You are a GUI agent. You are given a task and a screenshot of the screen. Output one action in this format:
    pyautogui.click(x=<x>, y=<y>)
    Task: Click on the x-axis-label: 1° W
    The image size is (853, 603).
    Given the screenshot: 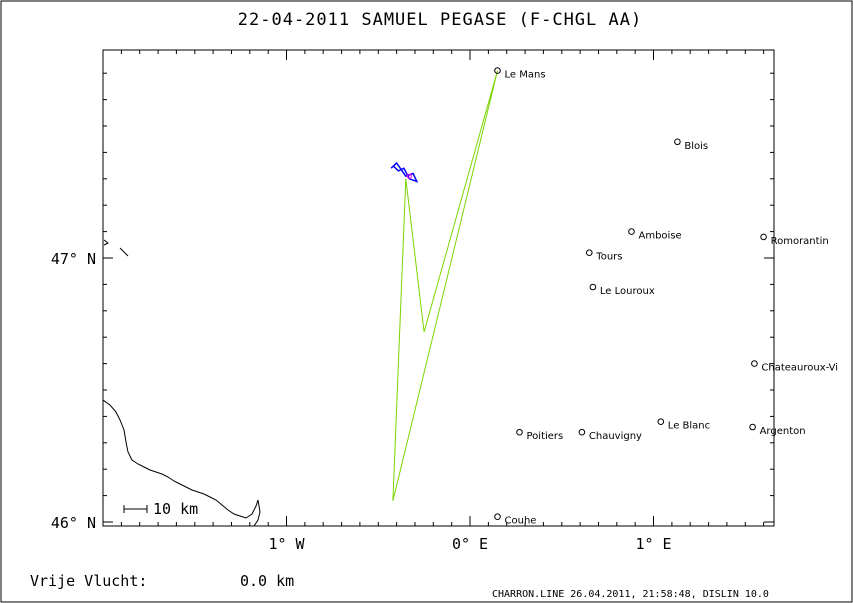 What is the action you would take?
    pyautogui.click(x=286, y=544)
    